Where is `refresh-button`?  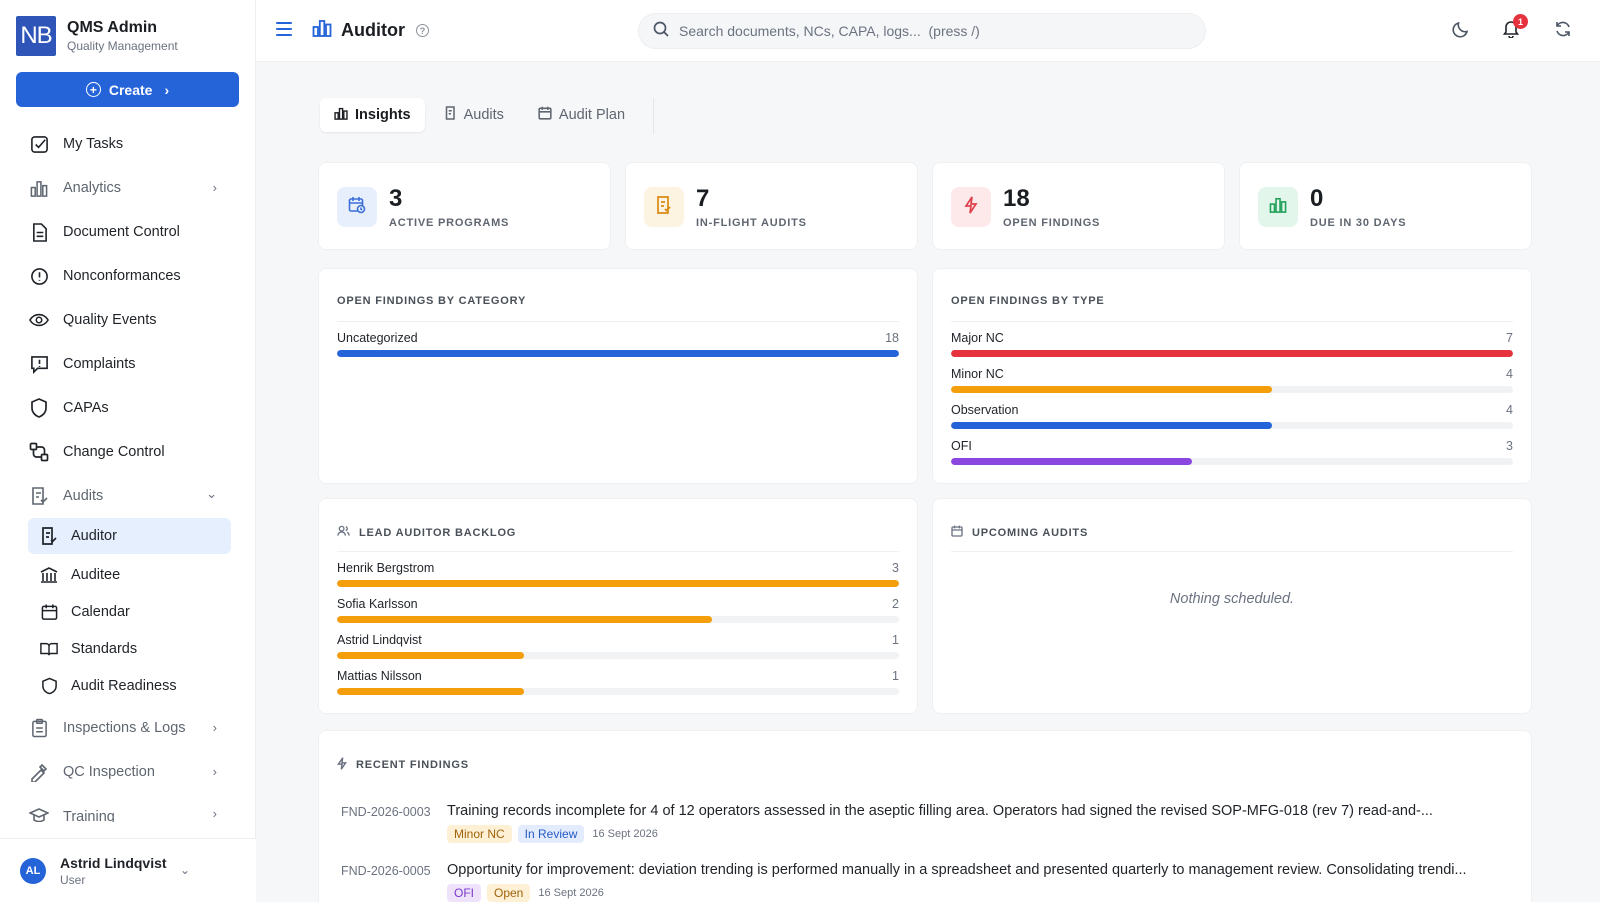
refresh-button is located at coordinates (1563, 31).